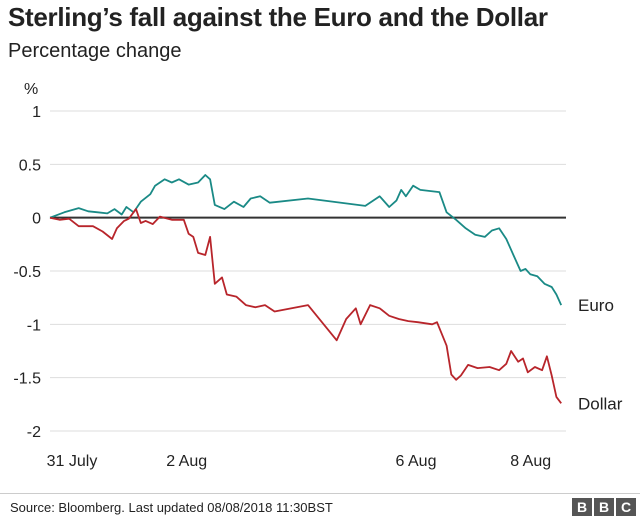 The height and width of the screenshot is (520, 640). What do you see at coordinates (36, 112) in the screenshot?
I see `y-tick-label: 1` at bounding box center [36, 112].